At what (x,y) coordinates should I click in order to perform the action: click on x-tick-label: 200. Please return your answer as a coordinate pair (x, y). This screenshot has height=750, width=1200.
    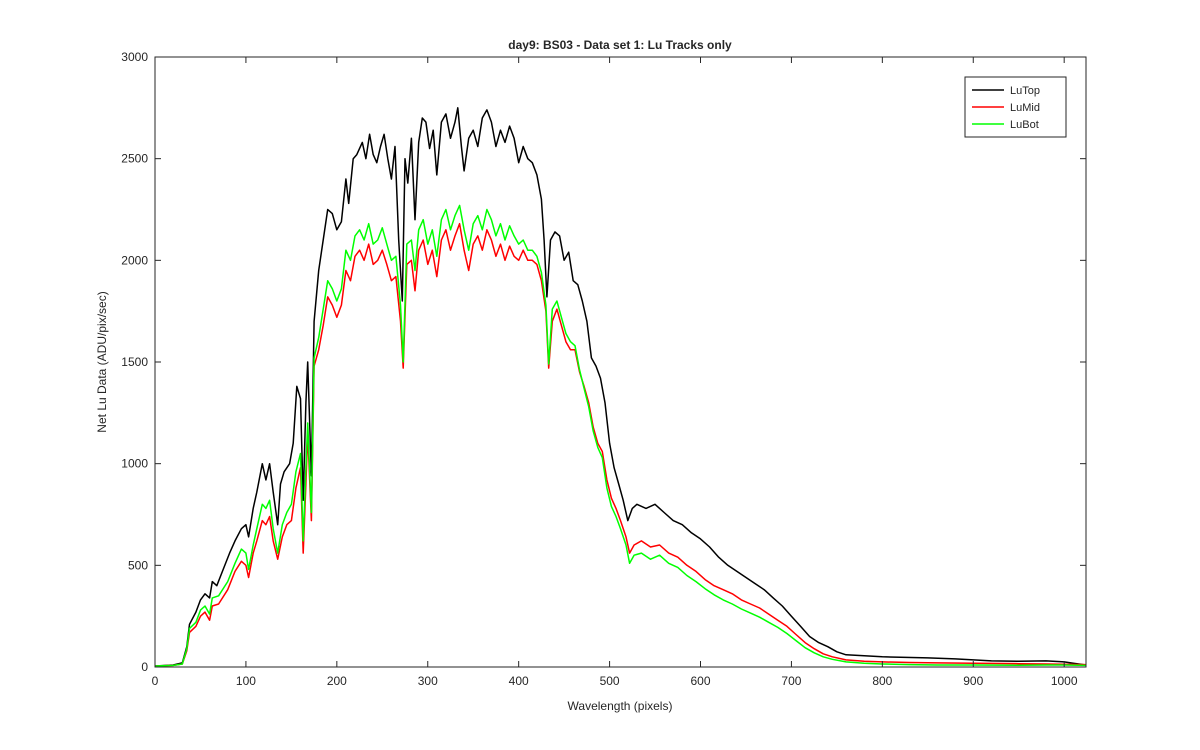
    Looking at the image, I should click on (337, 681).